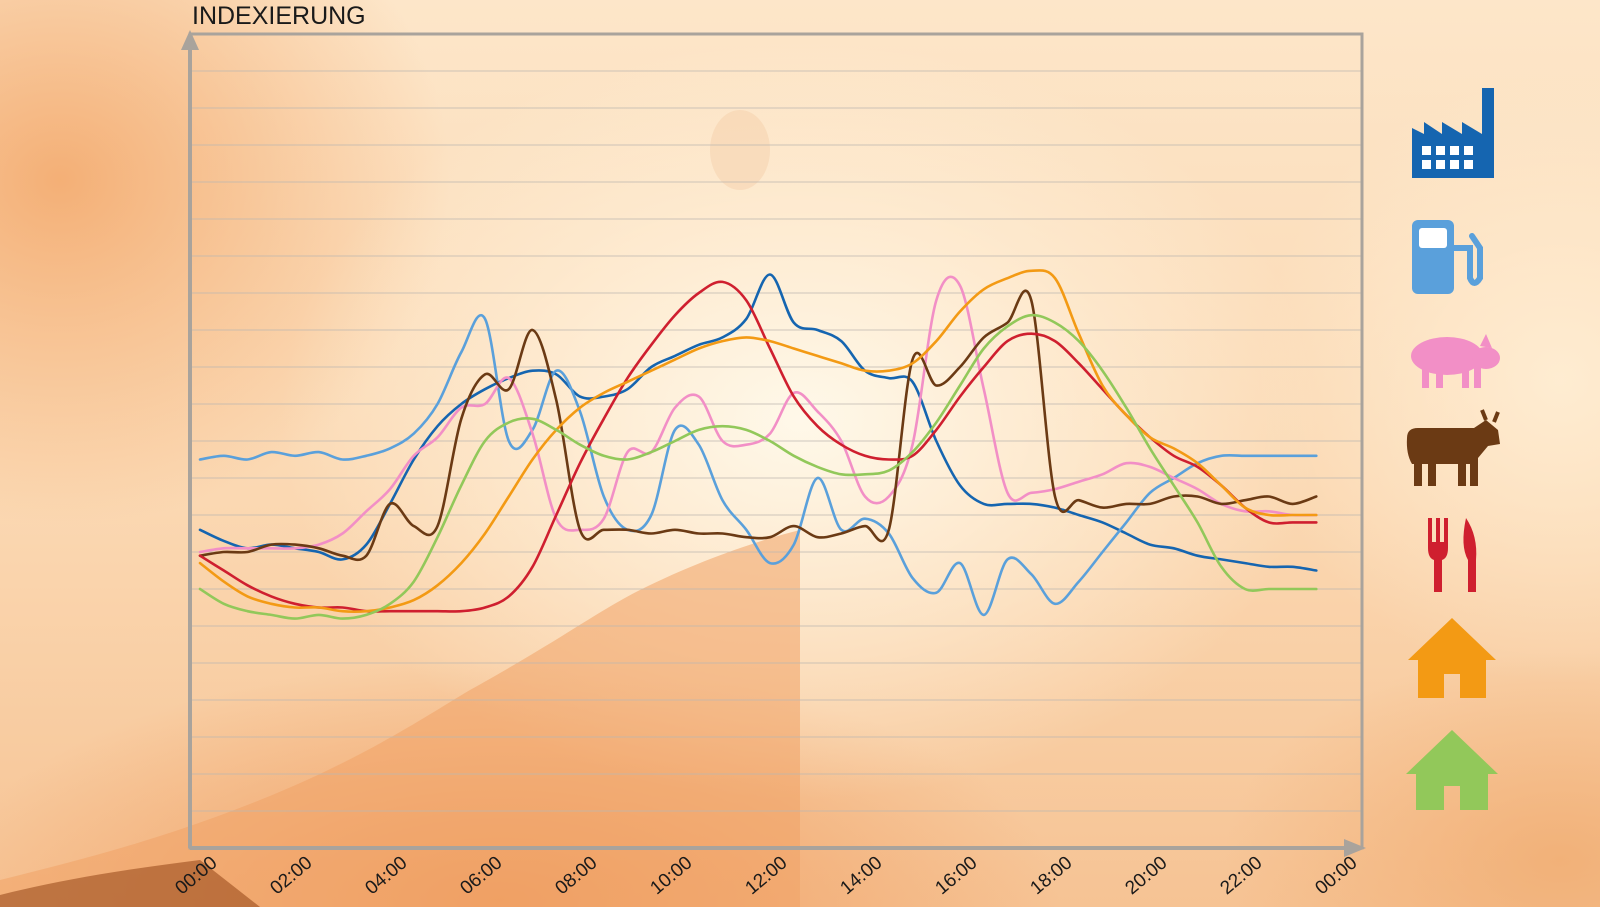 The height and width of the screenshot is (907, 1600). I want to click on x-tick-label: 04:00, so click(387, 875).